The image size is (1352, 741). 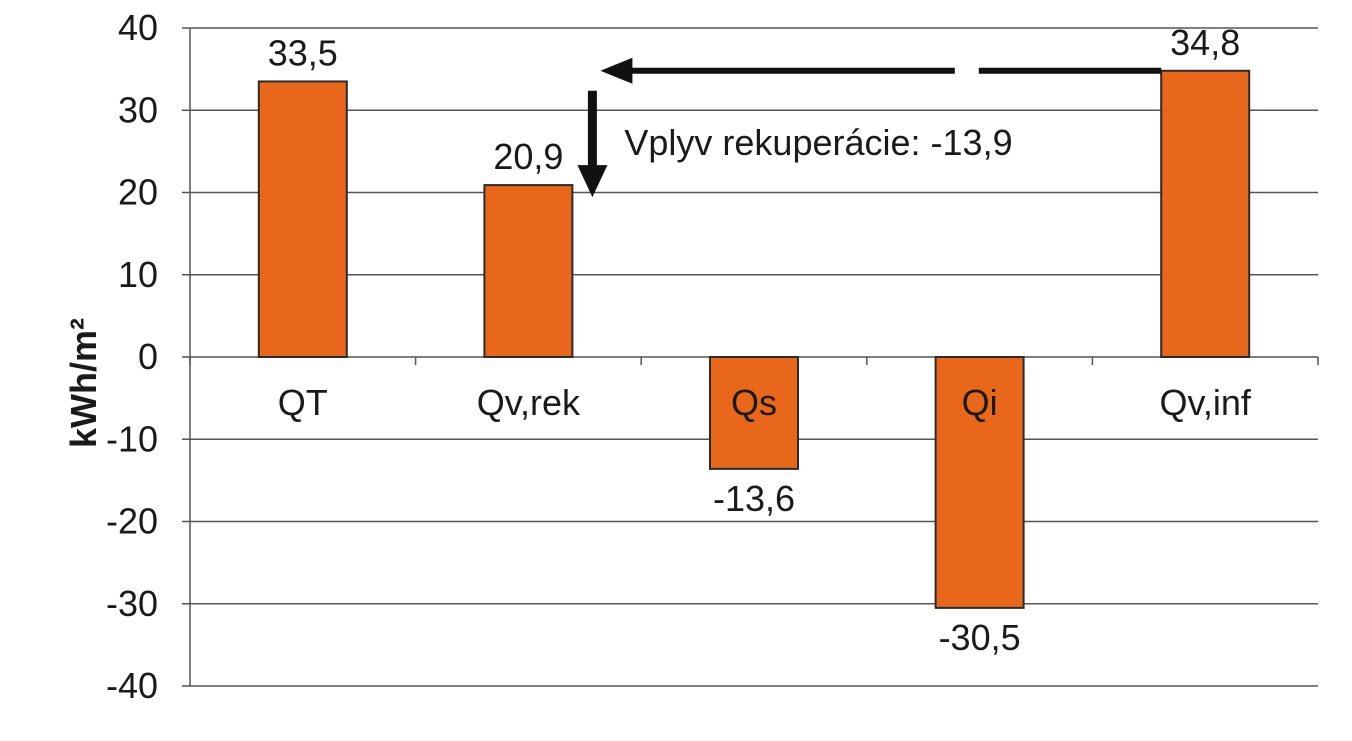 I want to click on annotation-text: Vplyv rekuperácie: -13,9, so click(x=818, y=142).